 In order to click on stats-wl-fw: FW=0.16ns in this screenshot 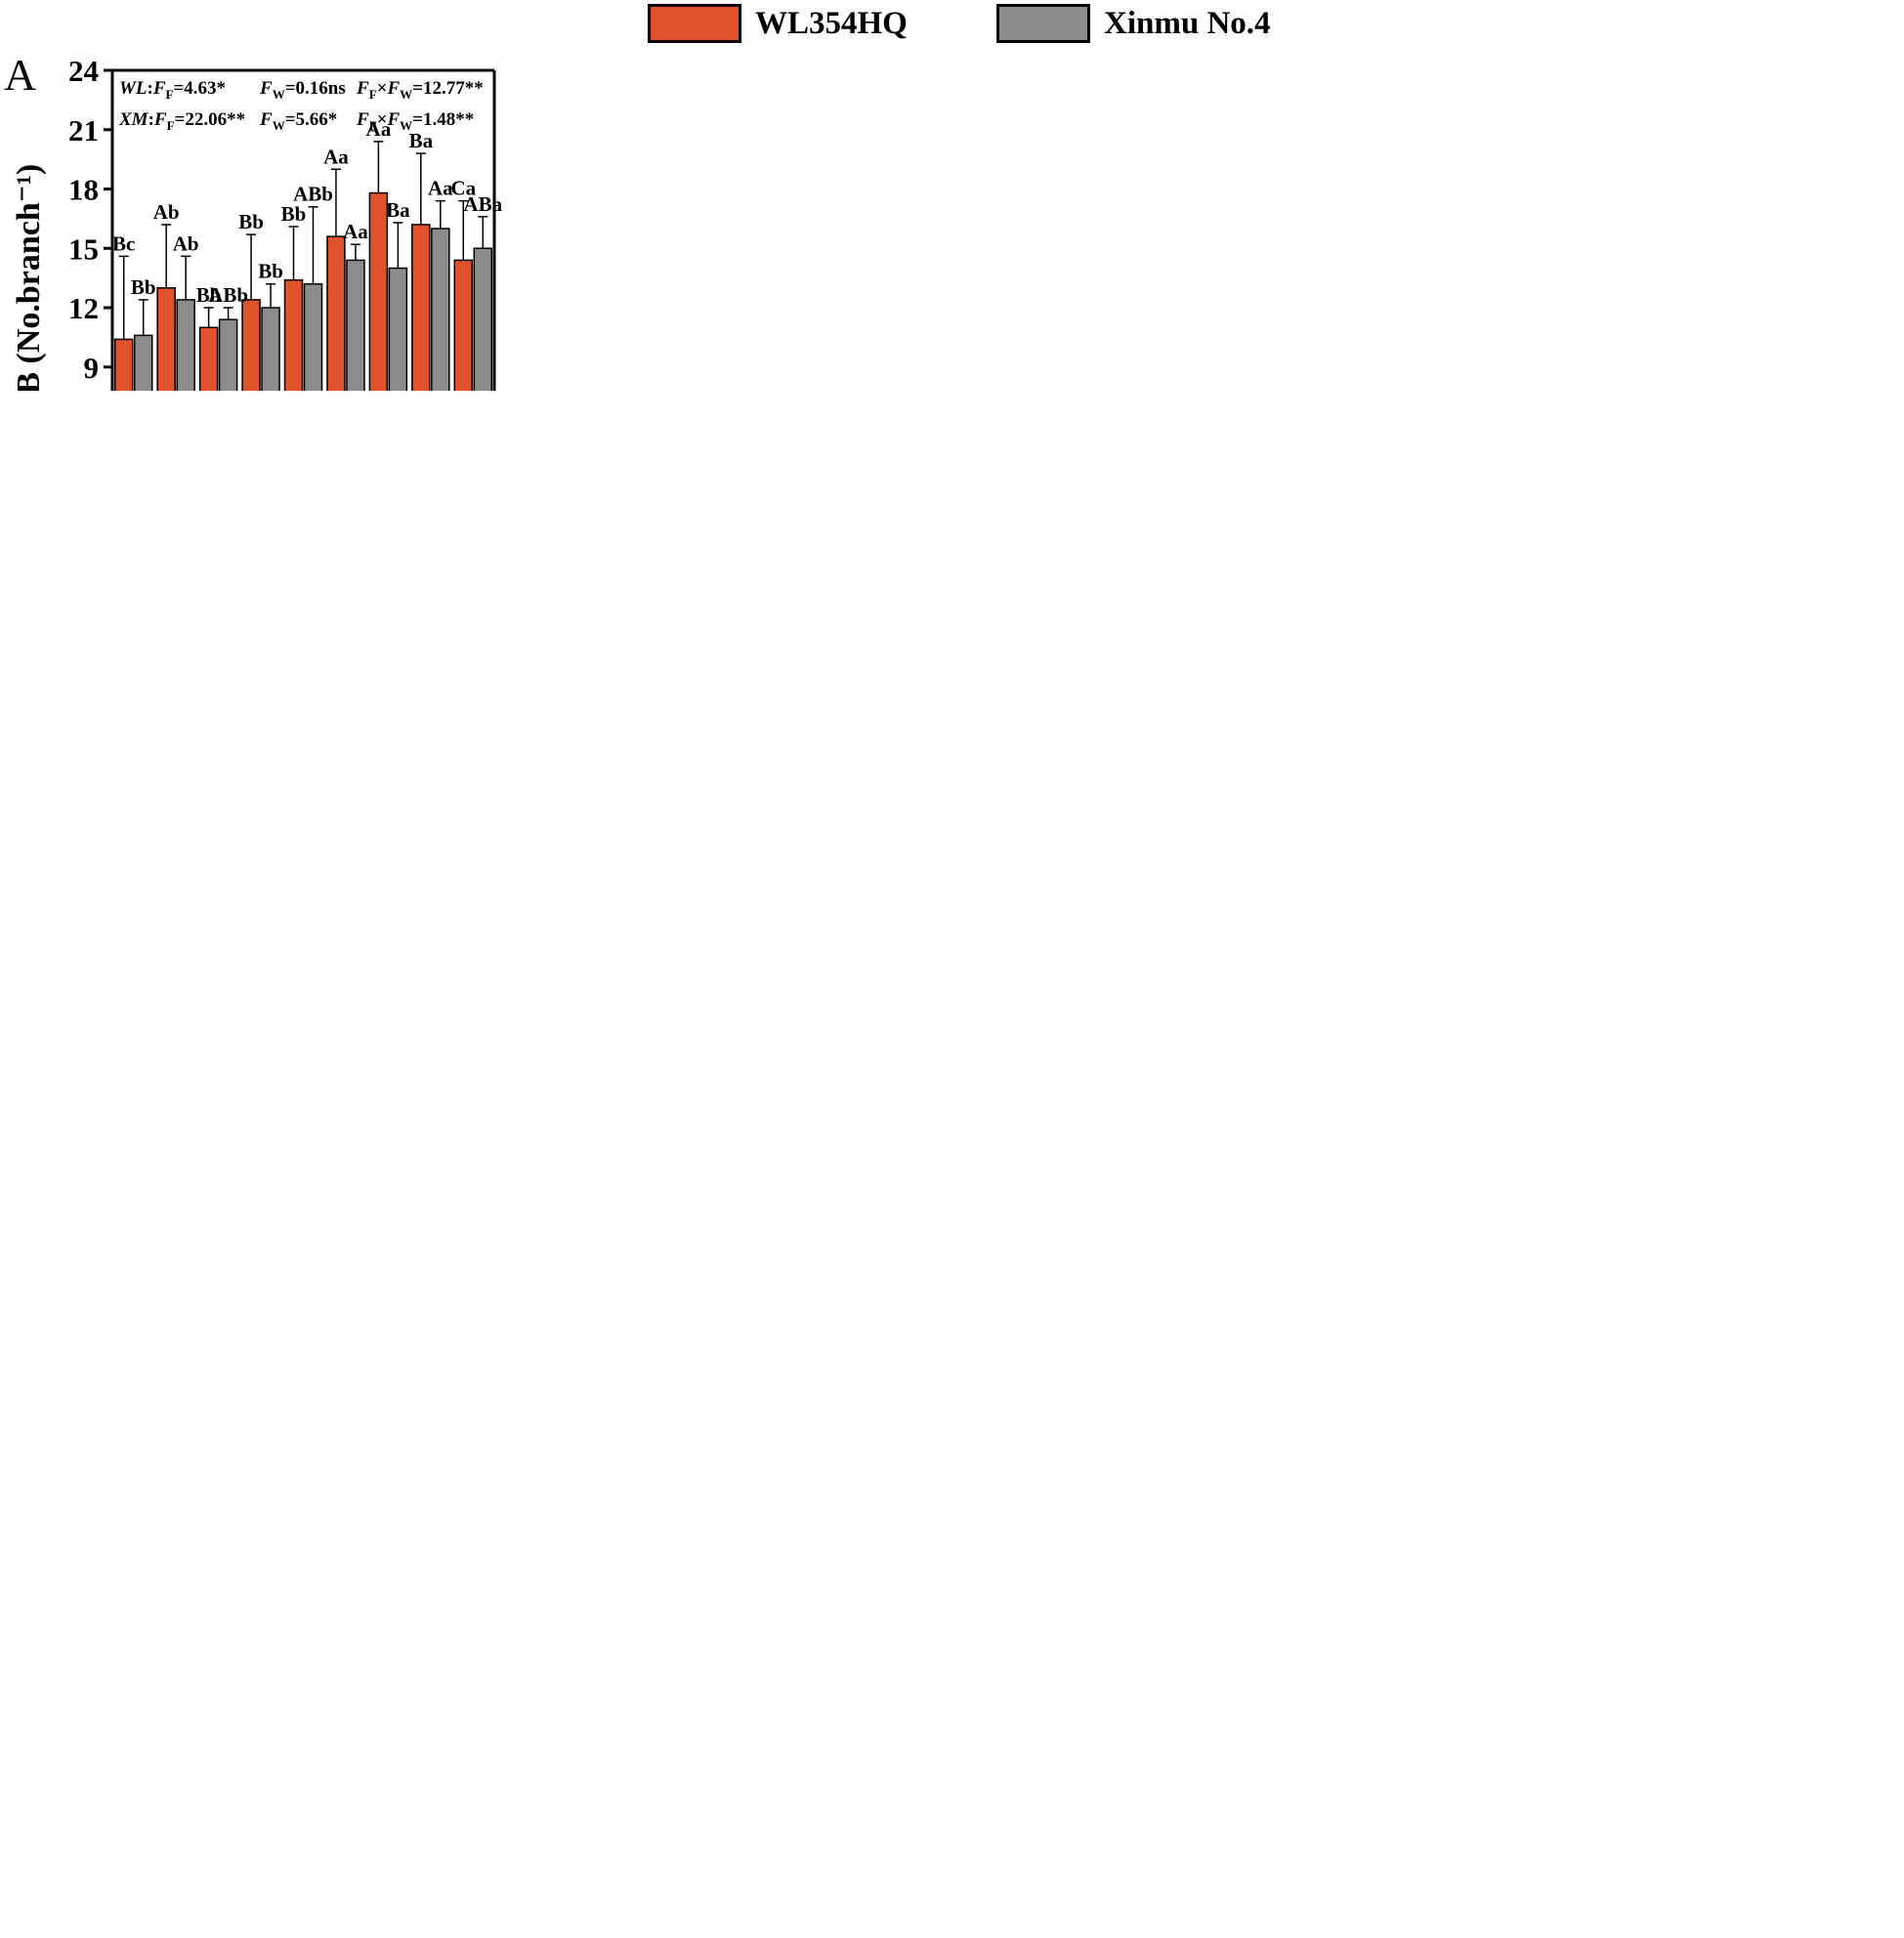, I will do `click(302, 90)`.